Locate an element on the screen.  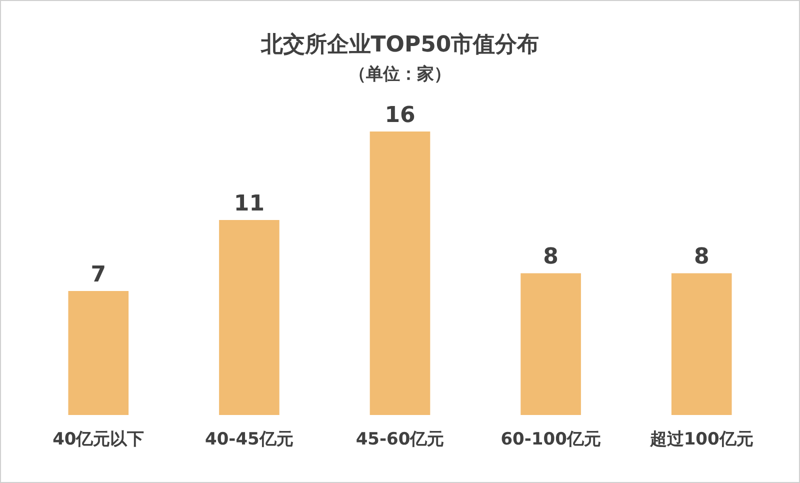
data-label: 16 is located at coordinates (400, 115).